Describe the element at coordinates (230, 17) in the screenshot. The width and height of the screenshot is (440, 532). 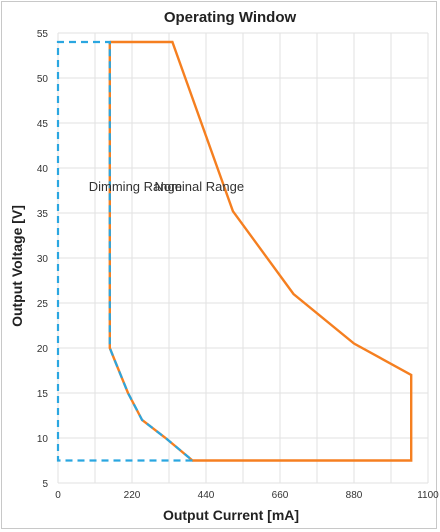
I see `chart-title: Operating Window` at that location.